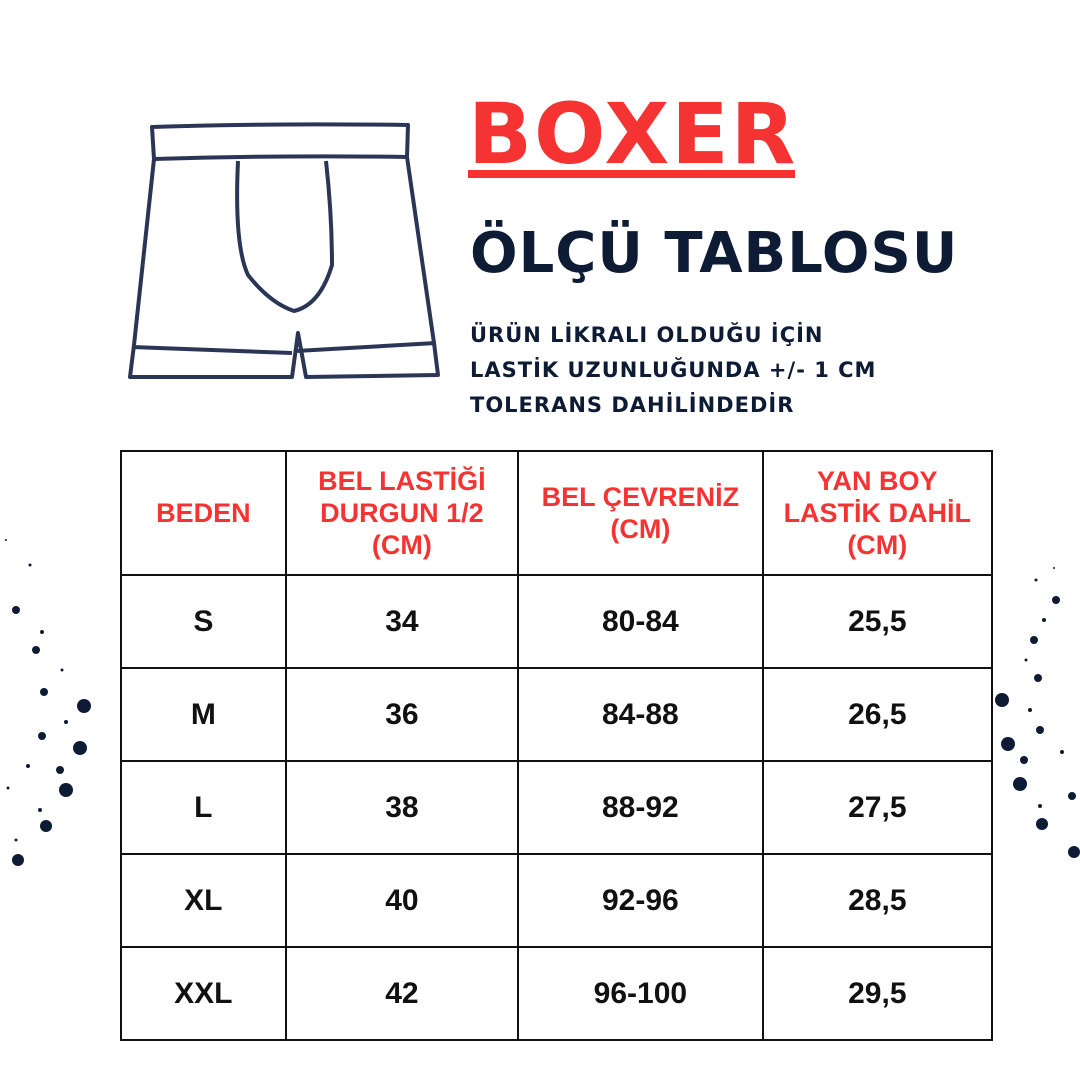 Image resolution: width=1080 pixels, height=1080 pixels. Describe the element at coordinates (640, 621) in the screenshot. I see `table-cell: 80-84` at that location.